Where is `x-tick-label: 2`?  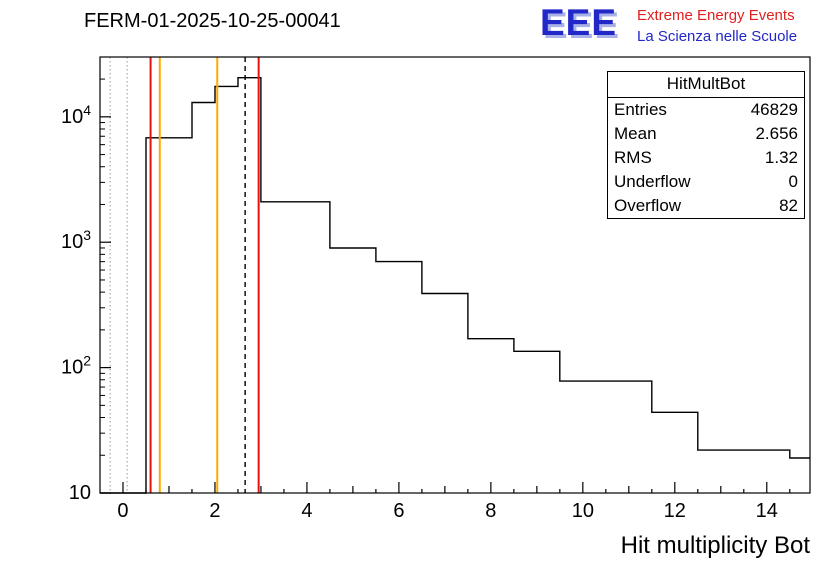
x-tick-label: 2 is located at coordinates (214, 511).